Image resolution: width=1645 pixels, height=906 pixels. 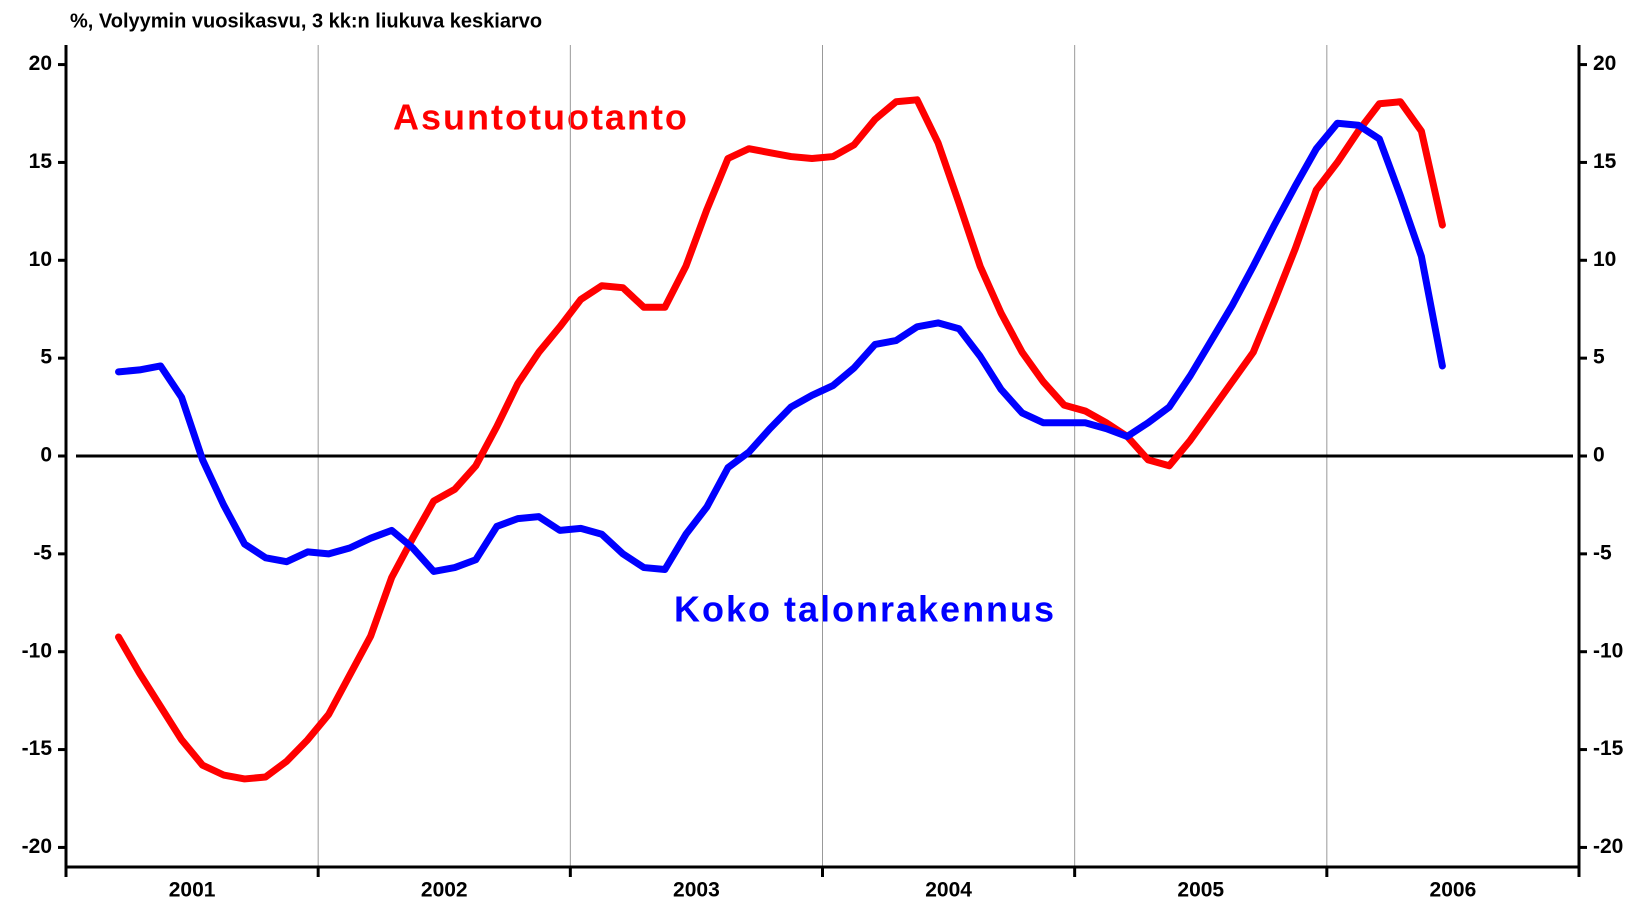 What do you see at coordinates (1604, 259) in the screenshot?
I see `y2-tick-label: 10` at bounding box center [1604, 259].